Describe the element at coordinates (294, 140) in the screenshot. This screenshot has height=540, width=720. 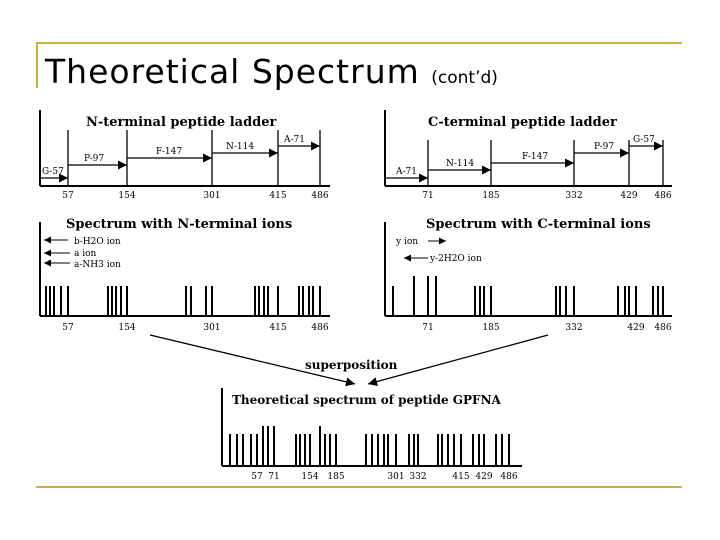
I see `n-seg-5: A-71` at that location.